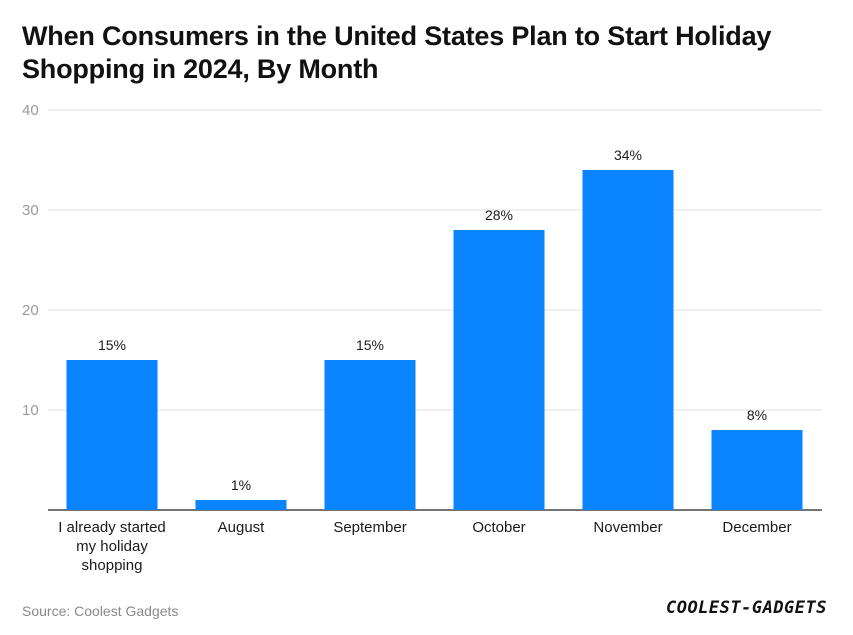 The image size is (853, 635). What do you see at coordinates (628, 155) in the screenshot?
I see `data-label: 34%` at bounding box center [628, 155].